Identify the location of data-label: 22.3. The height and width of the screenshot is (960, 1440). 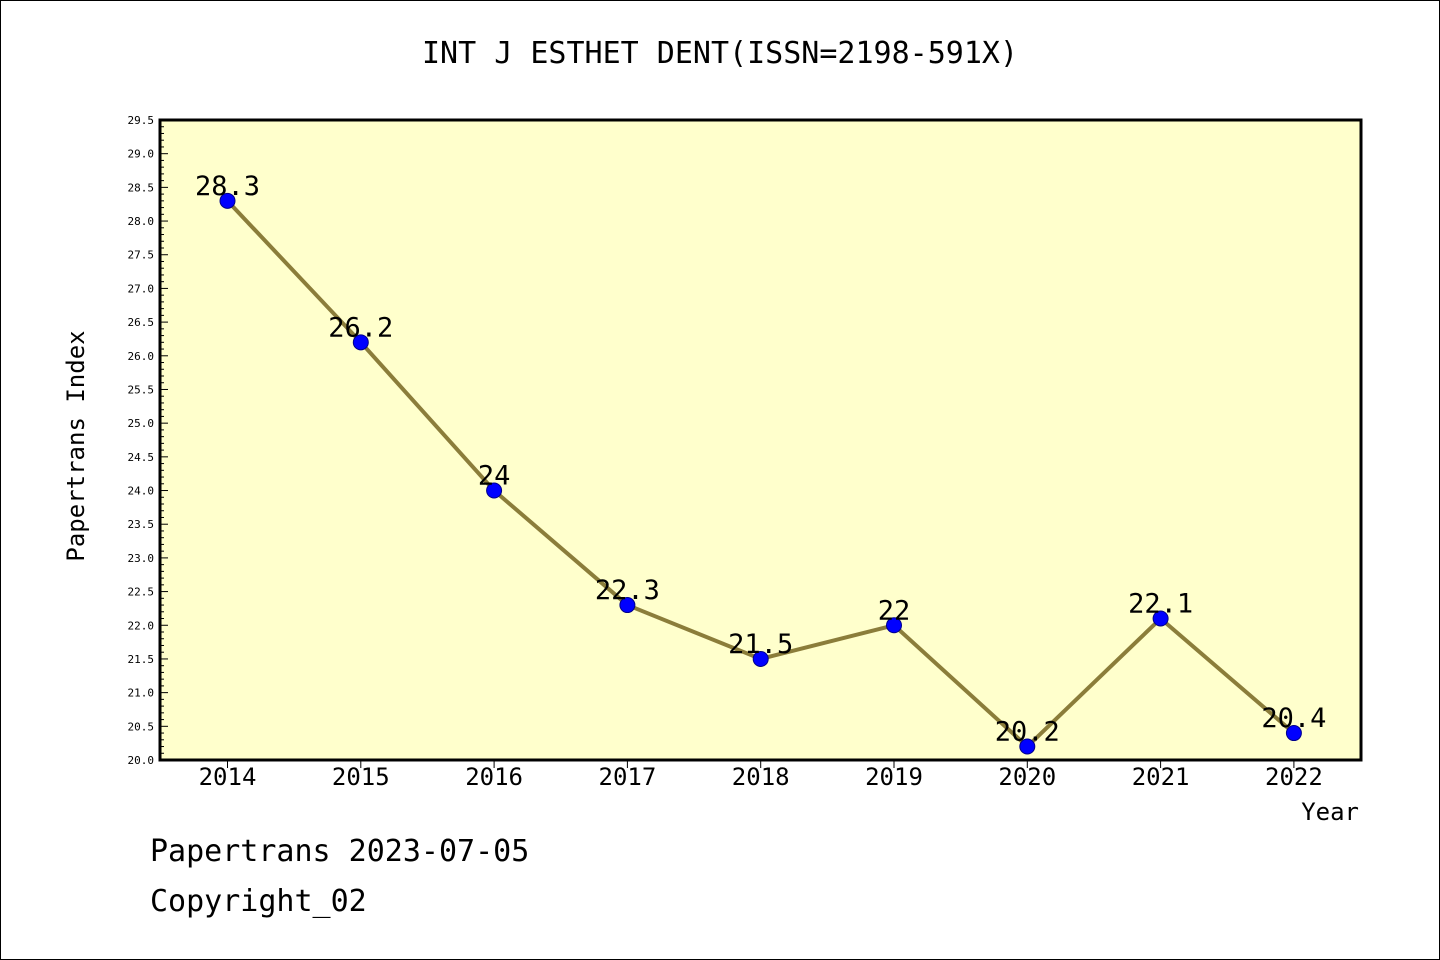
(627, 590).